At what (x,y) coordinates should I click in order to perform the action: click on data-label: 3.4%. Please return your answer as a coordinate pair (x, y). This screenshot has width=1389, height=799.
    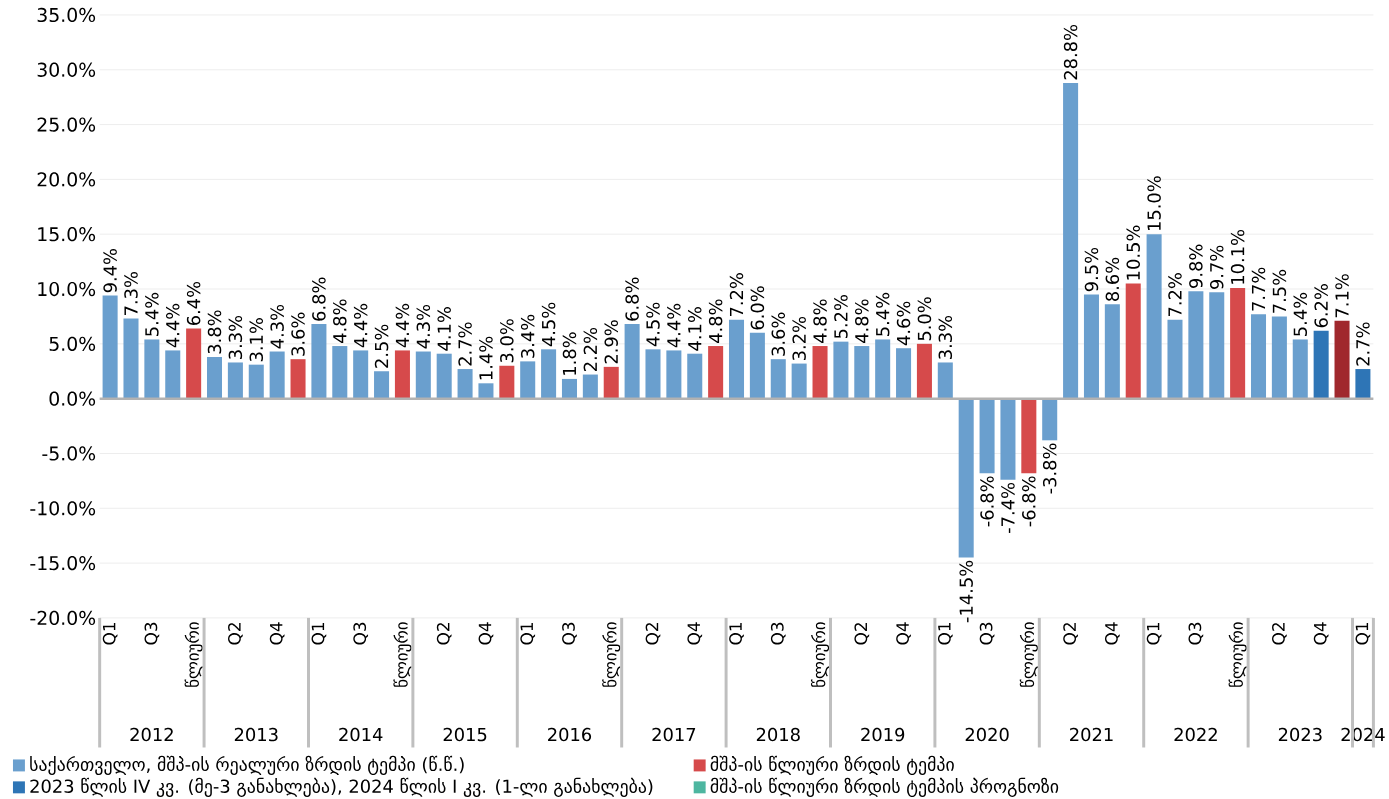
    Looking at the image, I should click on (527, 336).